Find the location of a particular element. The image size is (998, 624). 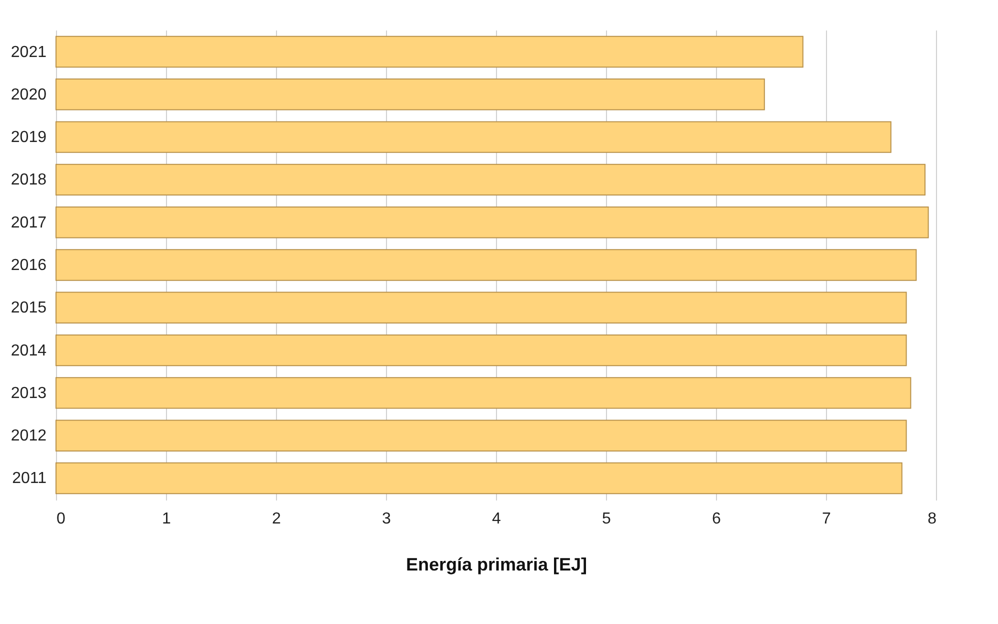

y-tick-label: 2015 is located at coordinates (28, 308).